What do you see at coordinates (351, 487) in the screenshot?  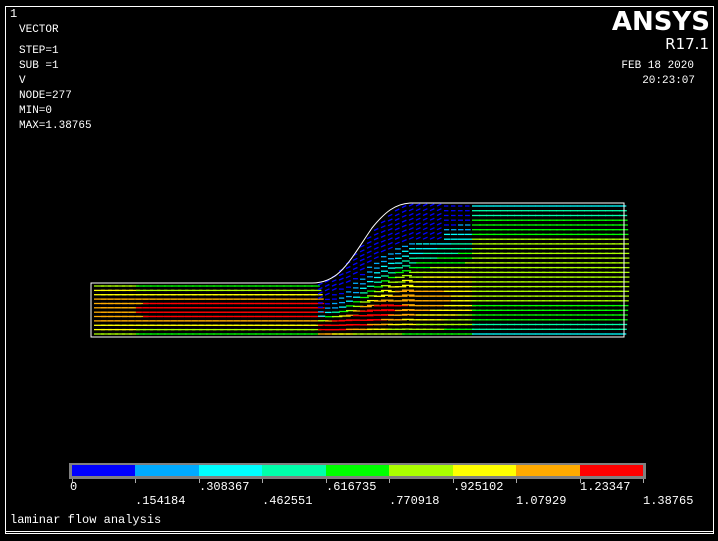 I see `legend-label: .616735` at bounding box center [351, 487].